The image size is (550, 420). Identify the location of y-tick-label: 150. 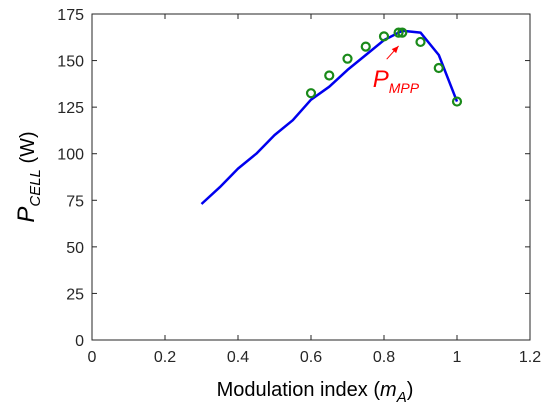
(70, 62).